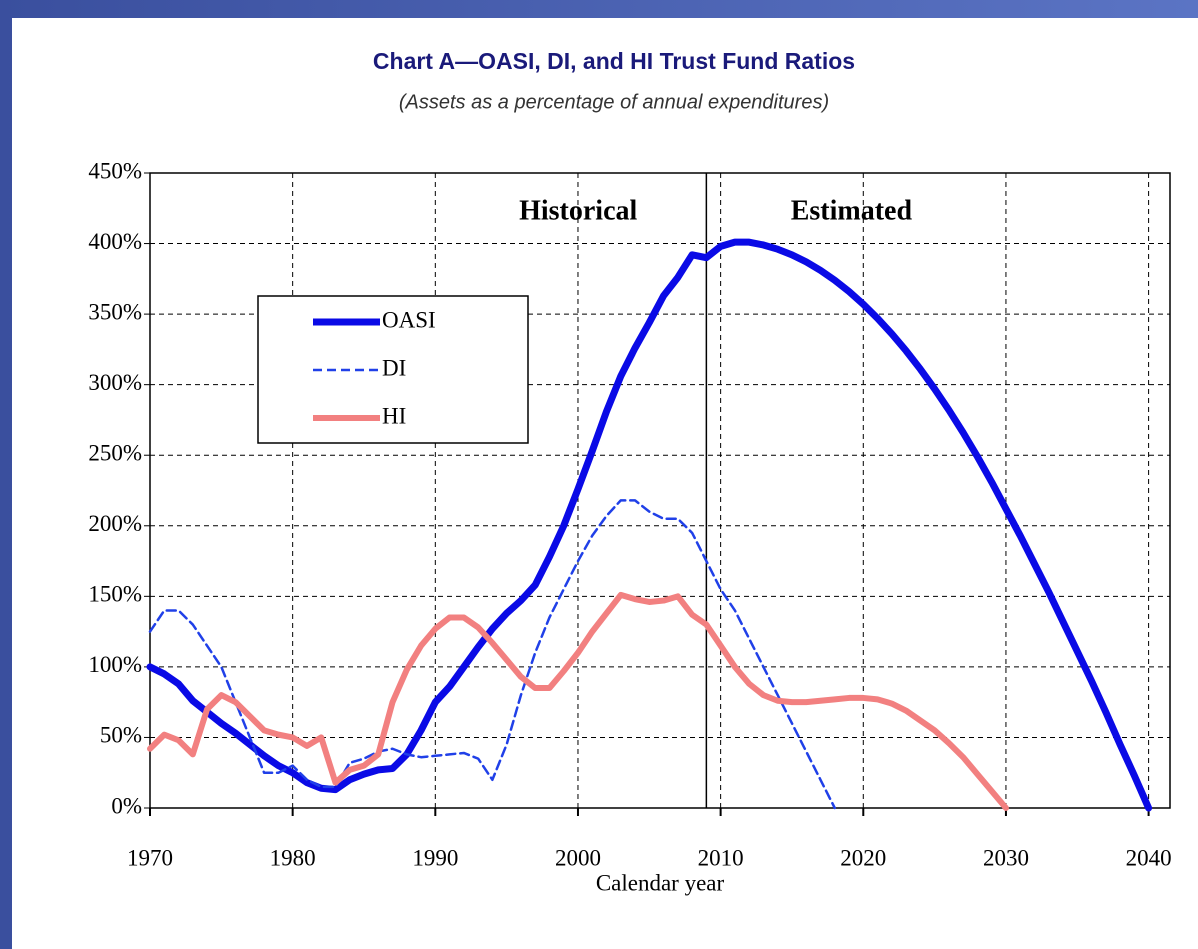 This screenshot has width=1198, height=949. I want to click on x-tick-label: 1990, so click(435, 857).